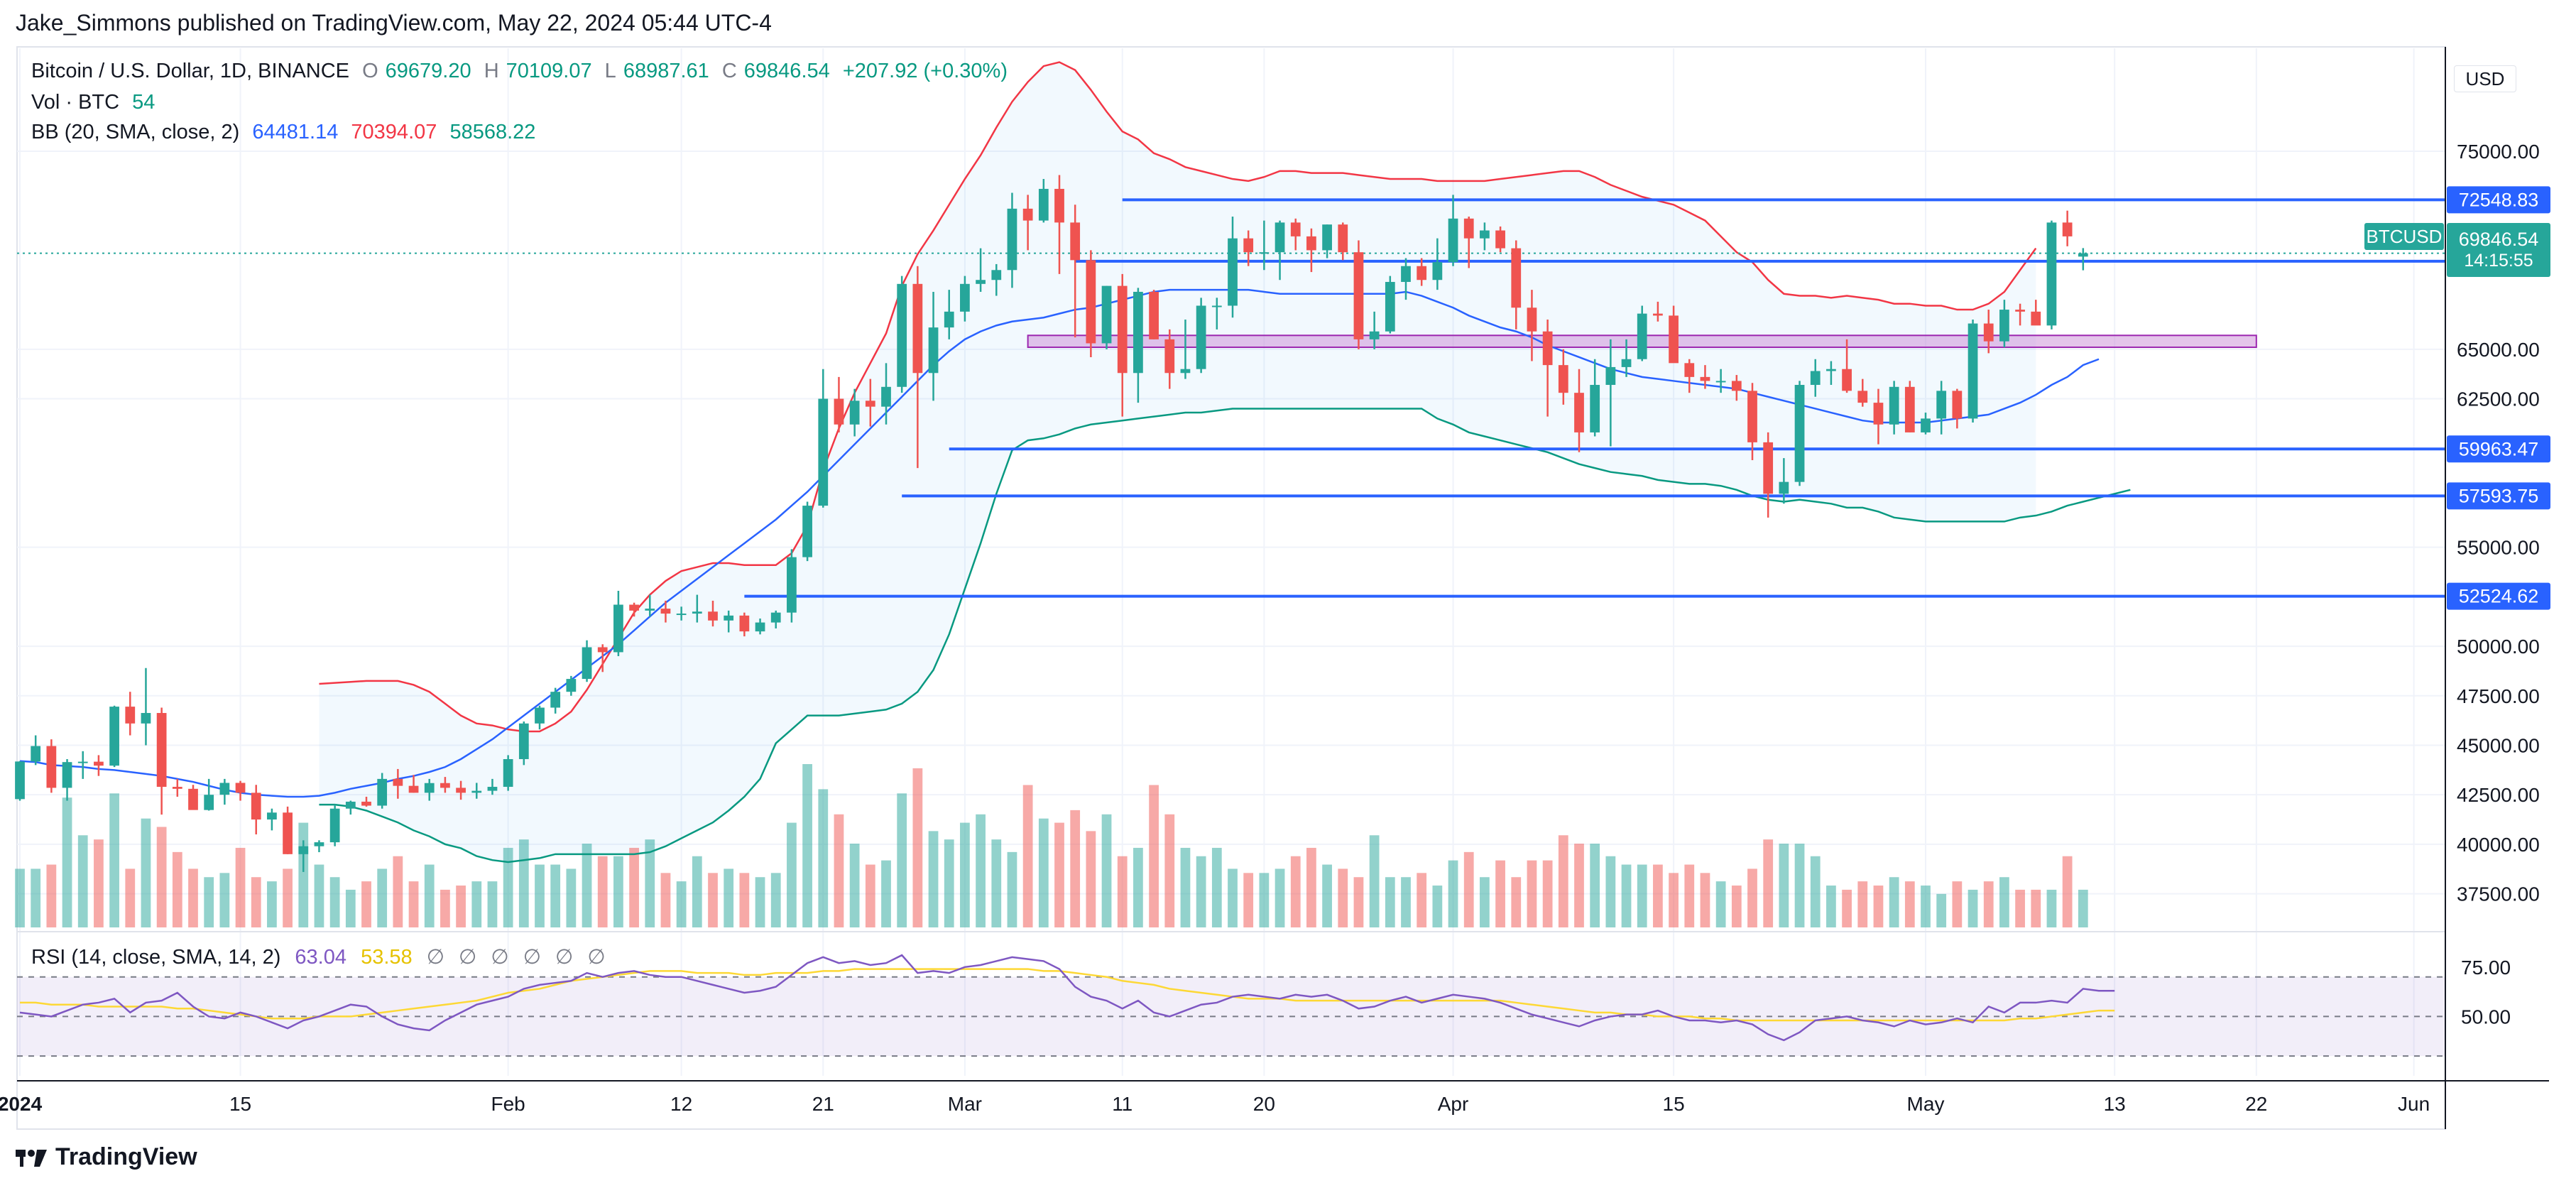 The height and width of the screenshot is (1193, 2576). What do you see at coordinates (2498, 647) in the screenshot?
I see `price-tick-label: 50000.00` at bounding box center [2498, 647].